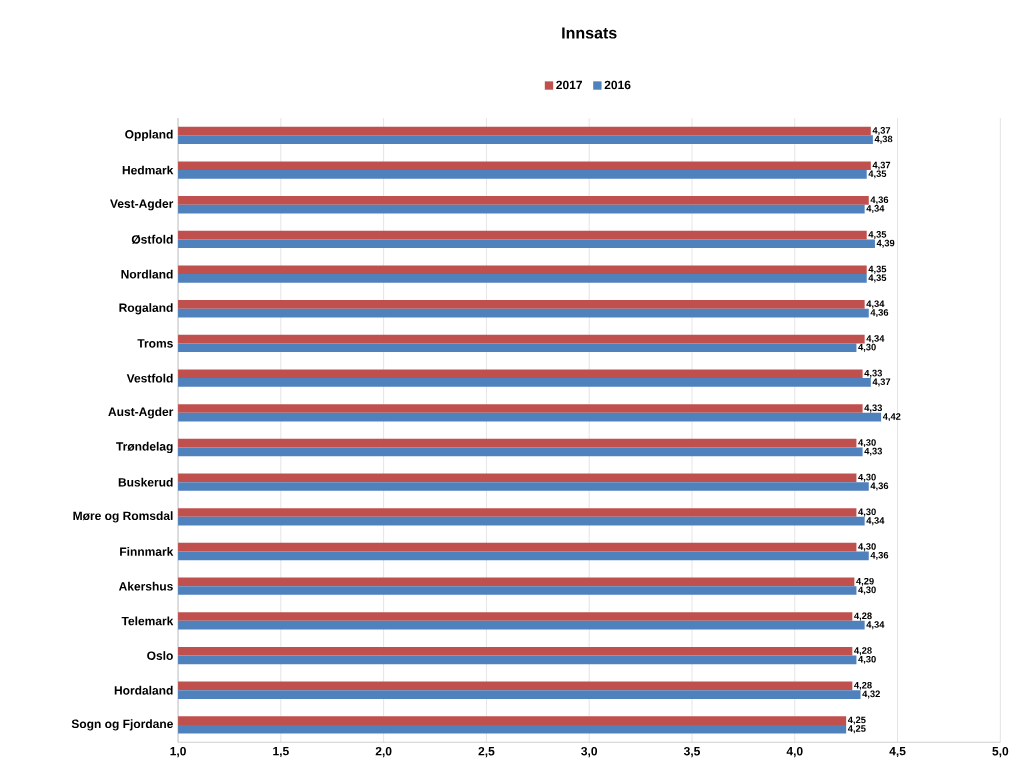 Image resolution: width=1015 pixels, height=784 pixels. I want to click on y-tick-label: Troms, so click(155, 343).